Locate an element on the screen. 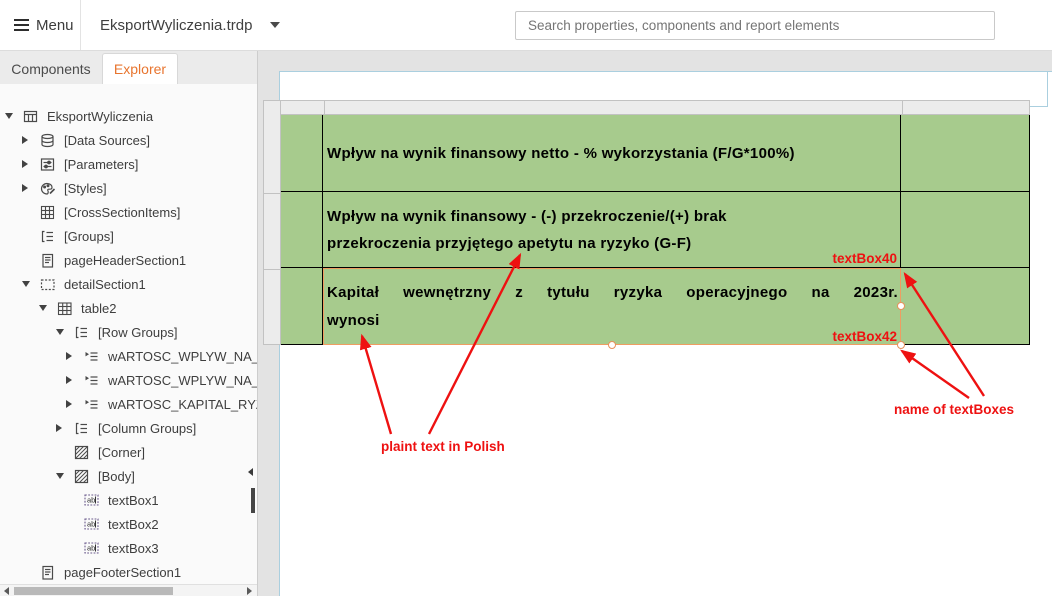  tab-components: Components is located at coordinates (51, 68).